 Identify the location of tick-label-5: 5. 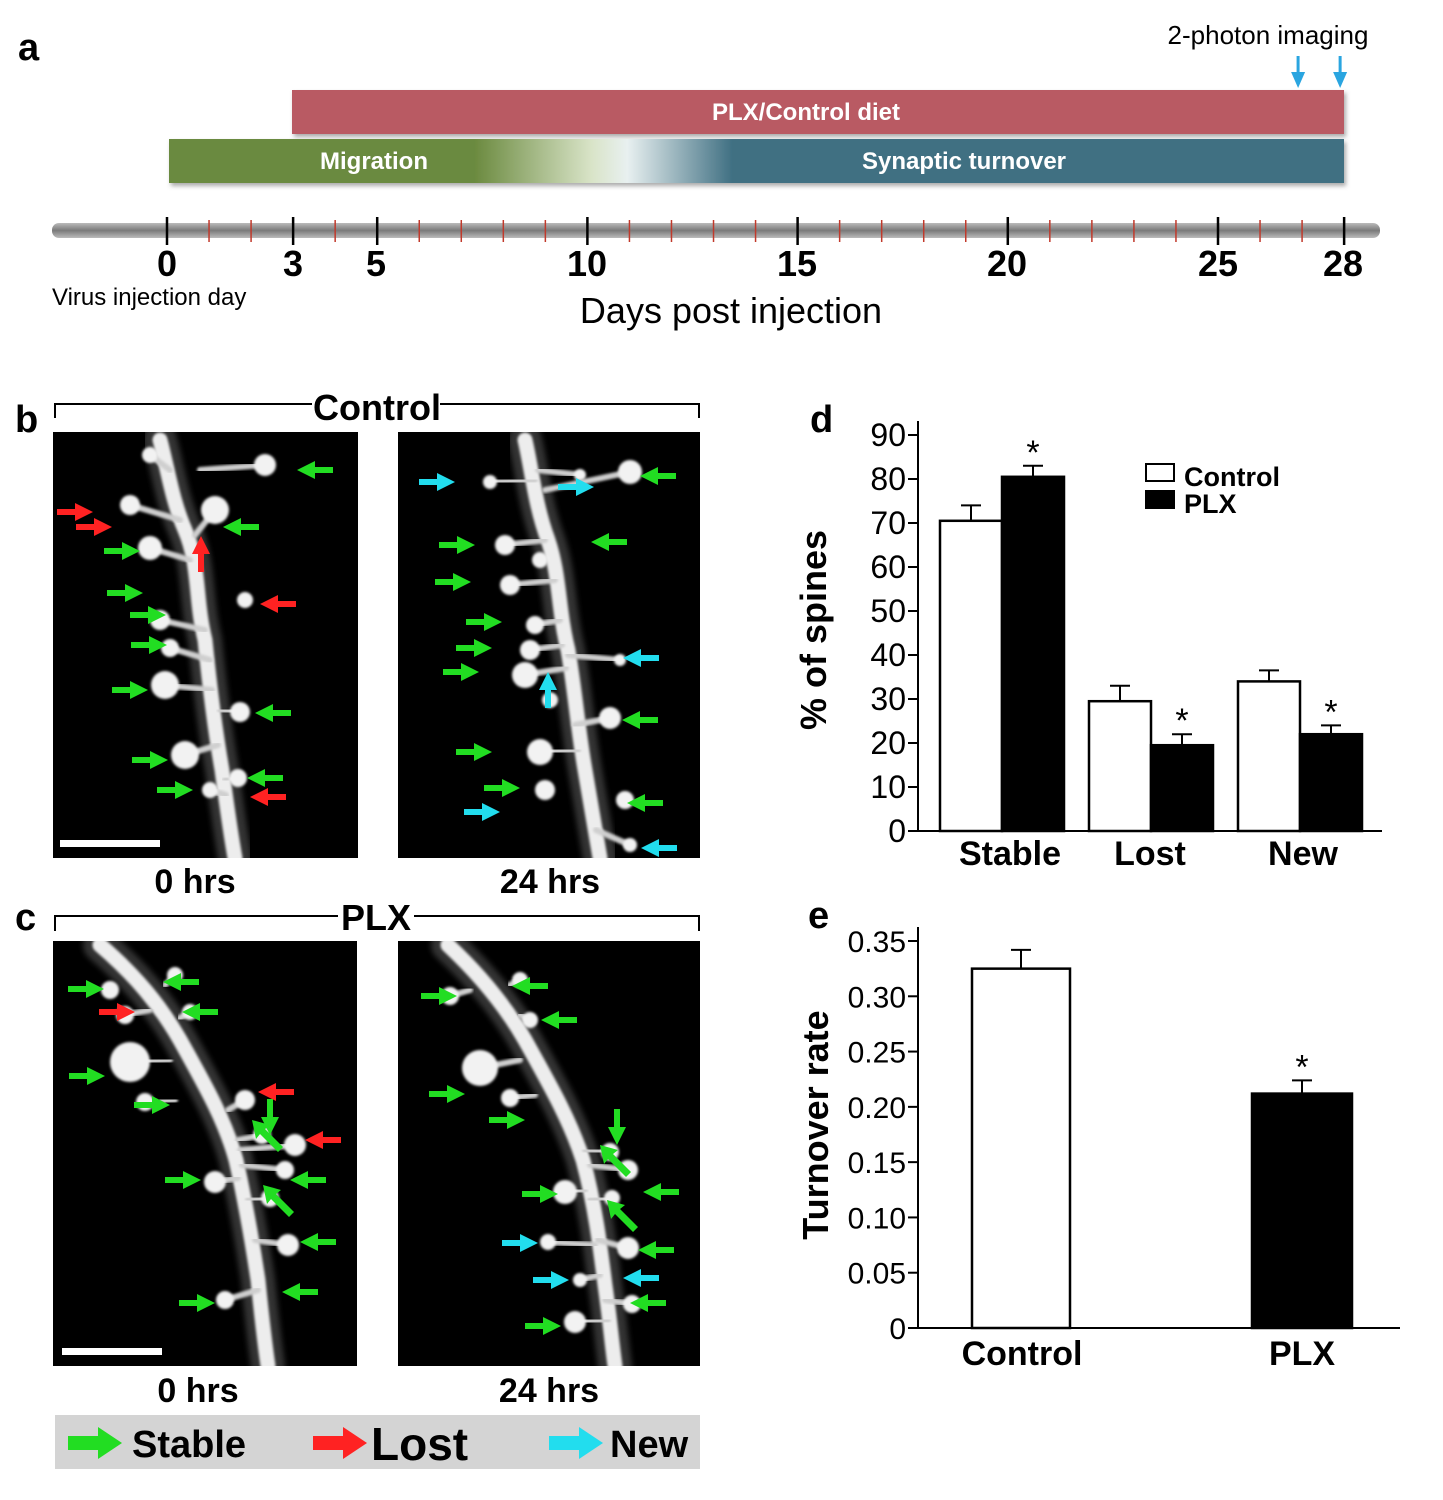
(376, 263).